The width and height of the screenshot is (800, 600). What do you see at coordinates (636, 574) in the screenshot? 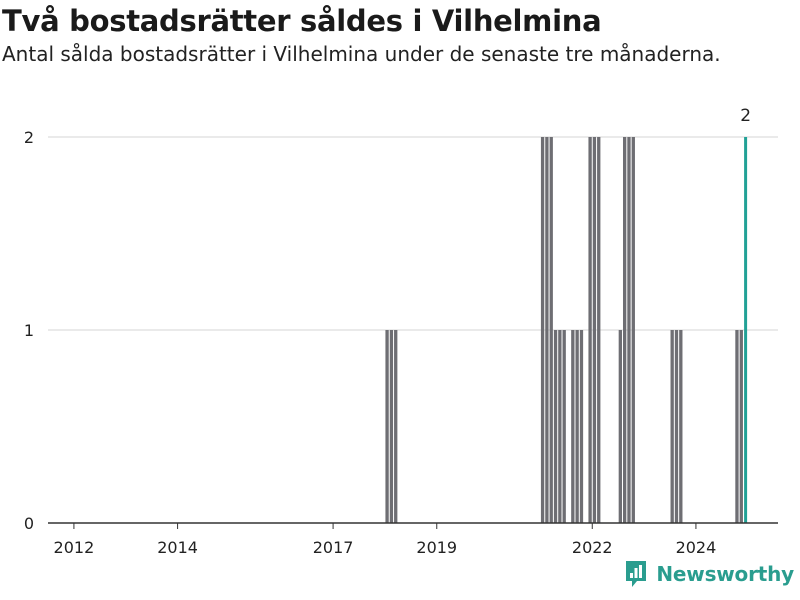
I see `newsworthy-logo-icon` at bounding box center [636, 574].